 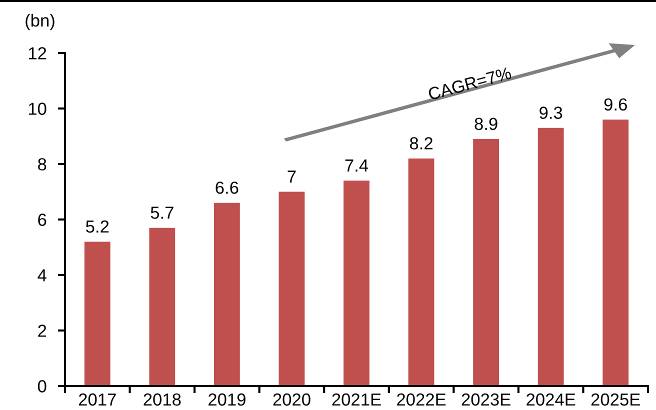 What do you see at coordinates (42, 220) in the screenshot?
I see `y-tick-label: 6` at bounding box center [42, 220].